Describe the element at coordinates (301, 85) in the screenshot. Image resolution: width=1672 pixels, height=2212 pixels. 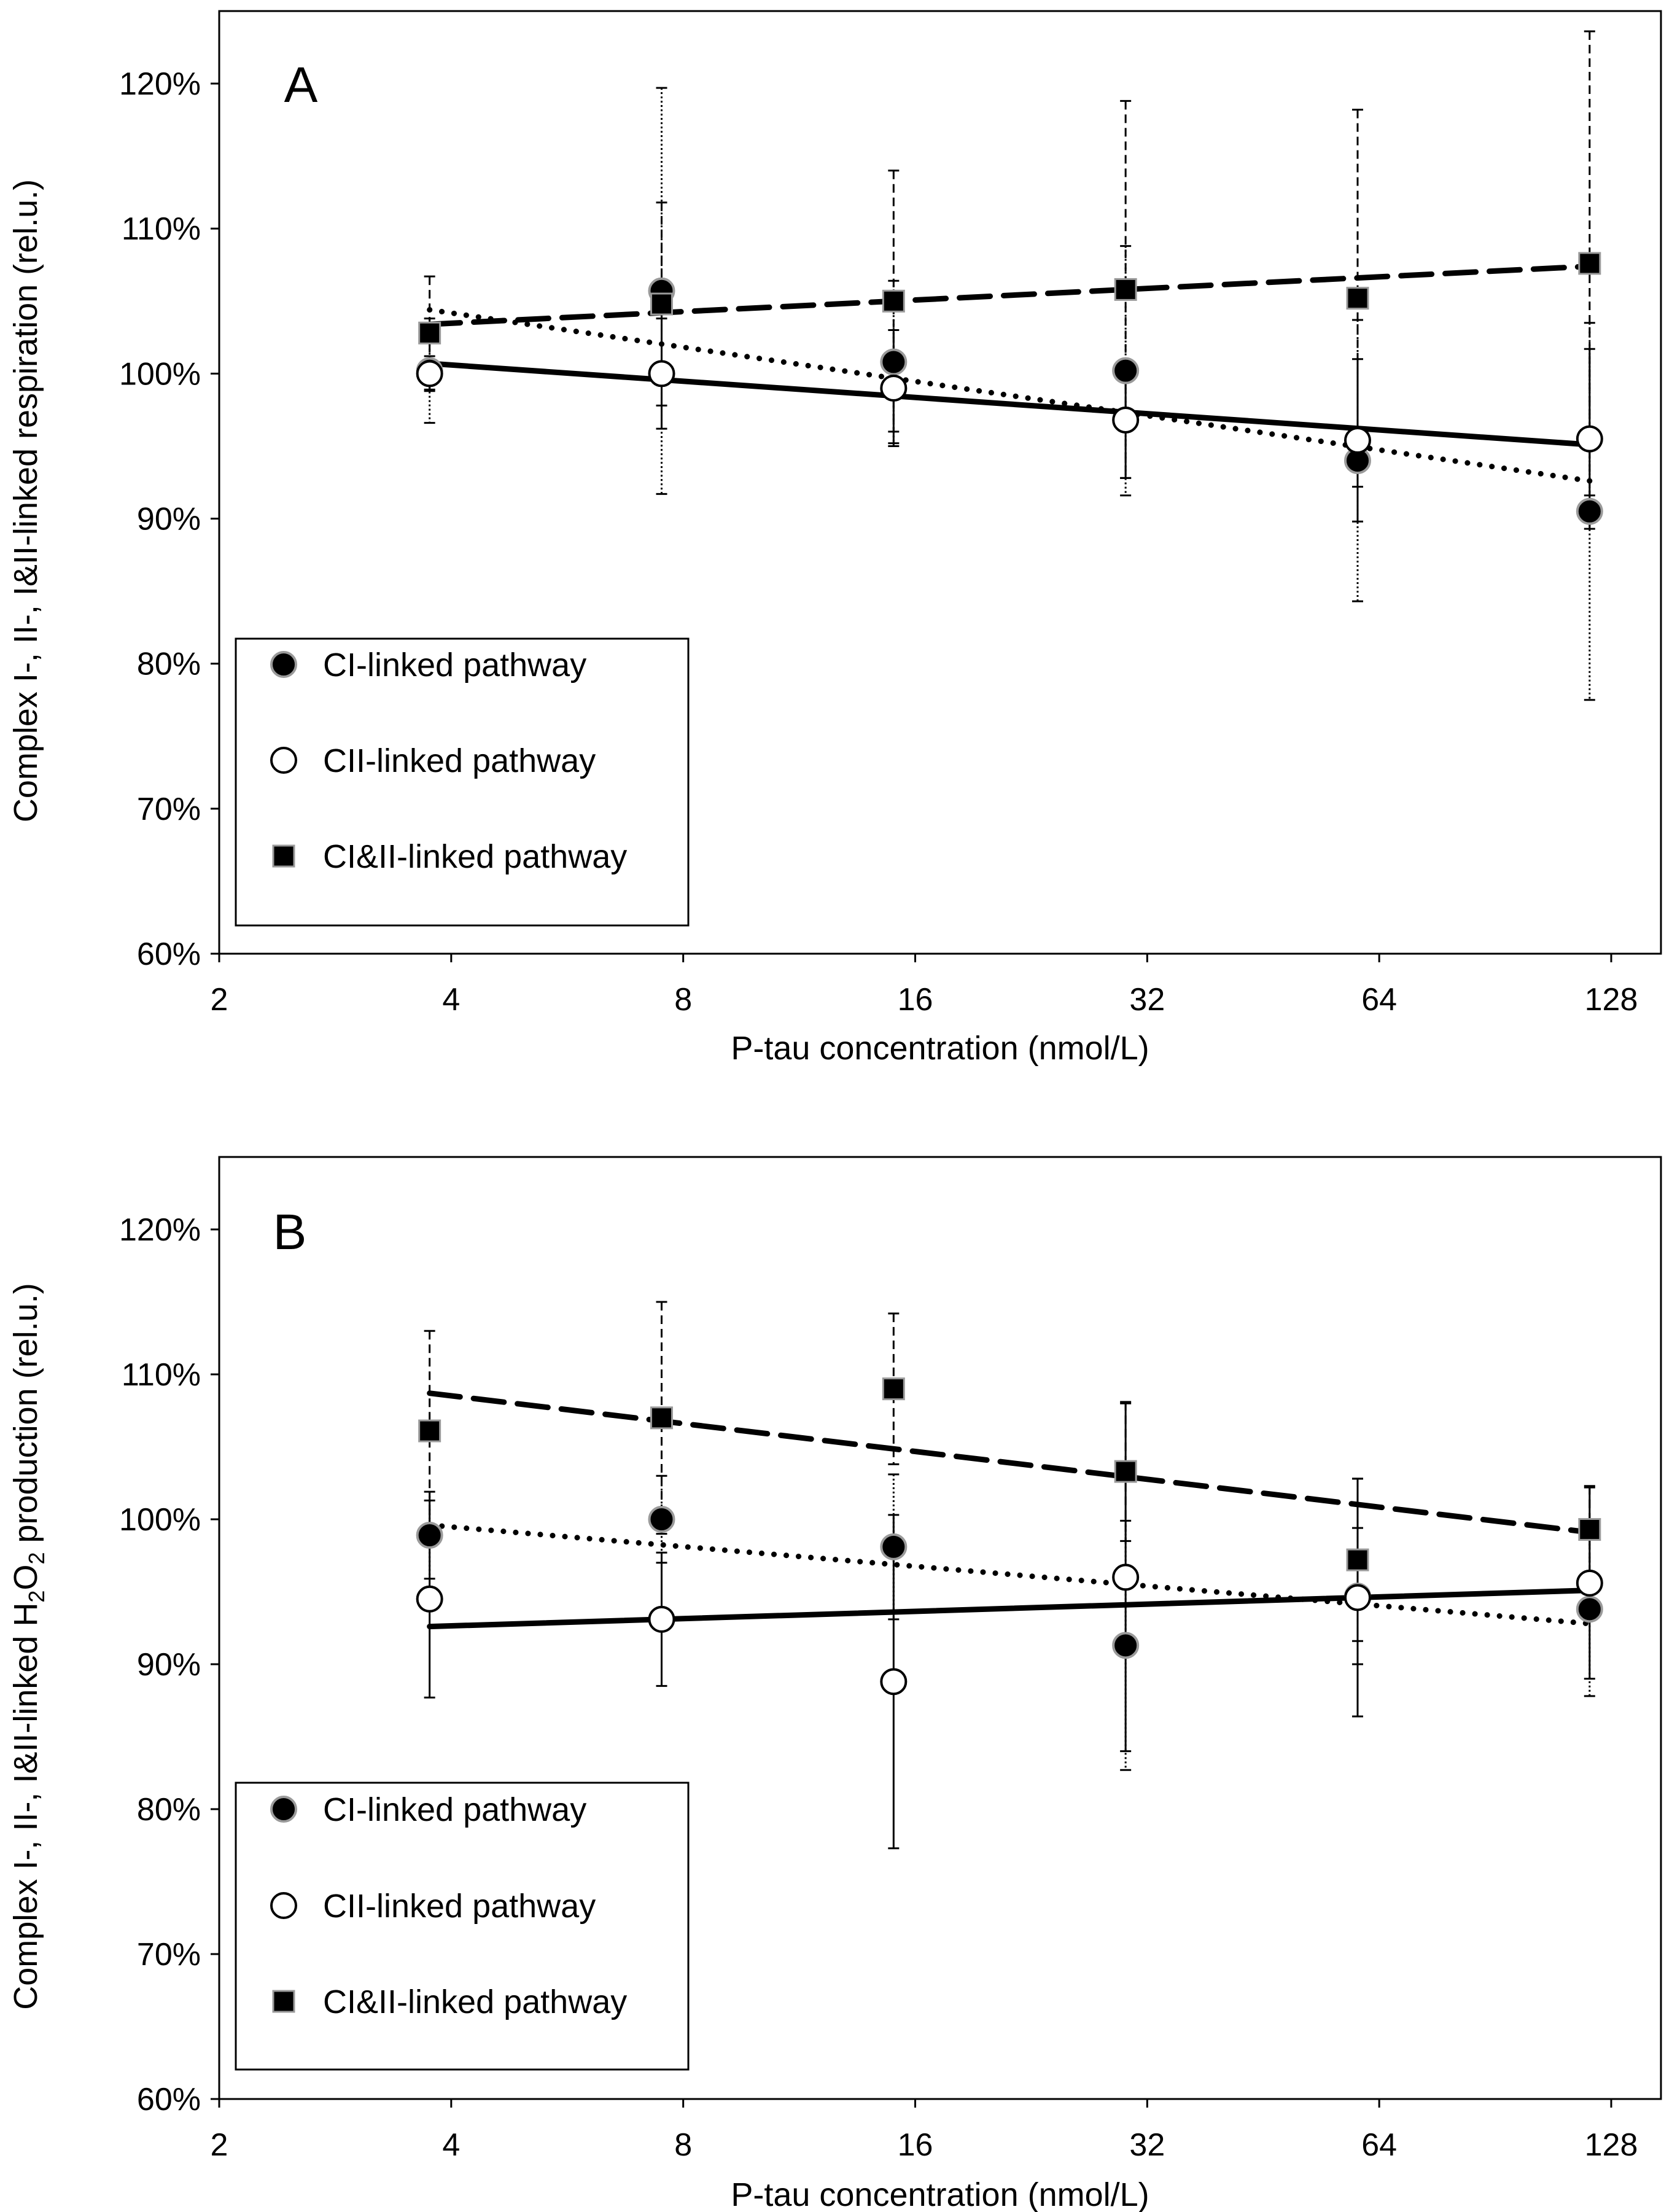
I see `panel-letter: A` at that location.